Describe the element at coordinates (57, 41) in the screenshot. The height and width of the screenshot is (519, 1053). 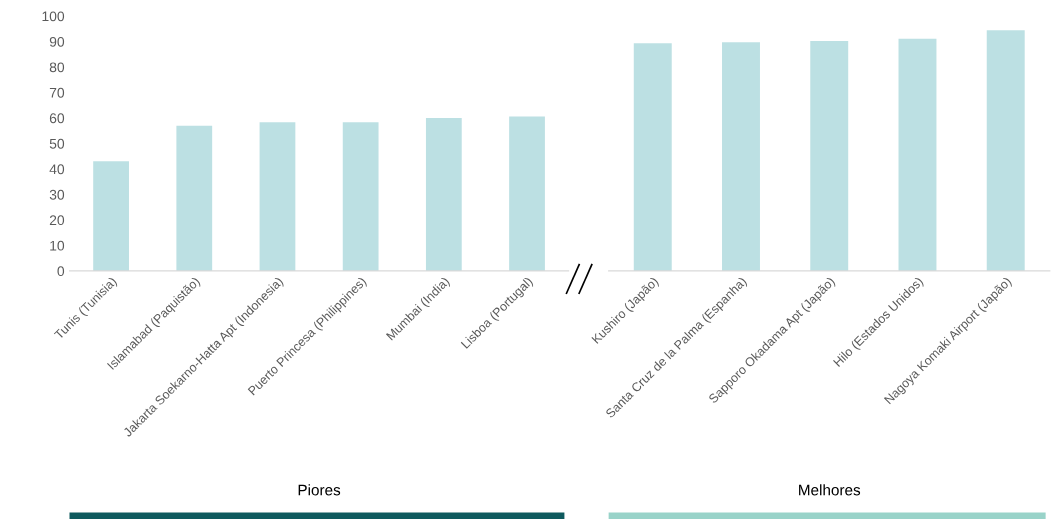
I see `y-tick-label: 90` at that location.